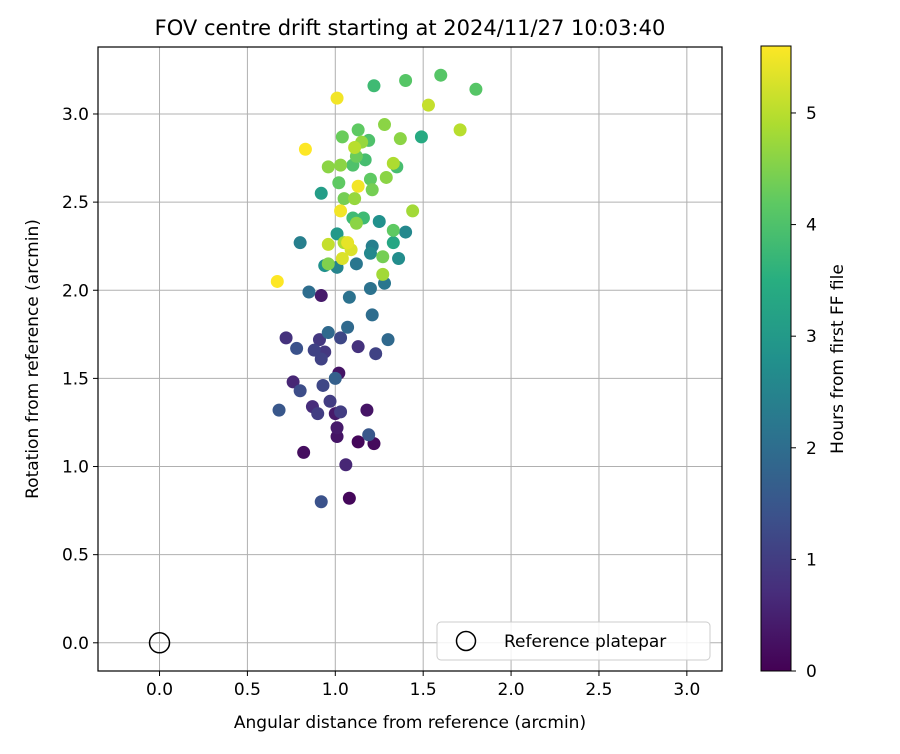 Image resolution: width=900 pixels, height=754 pixels. Describe the element at coordinates (598, 690) in the screenshot. I see `x-tick-label: 2.5` at that location.